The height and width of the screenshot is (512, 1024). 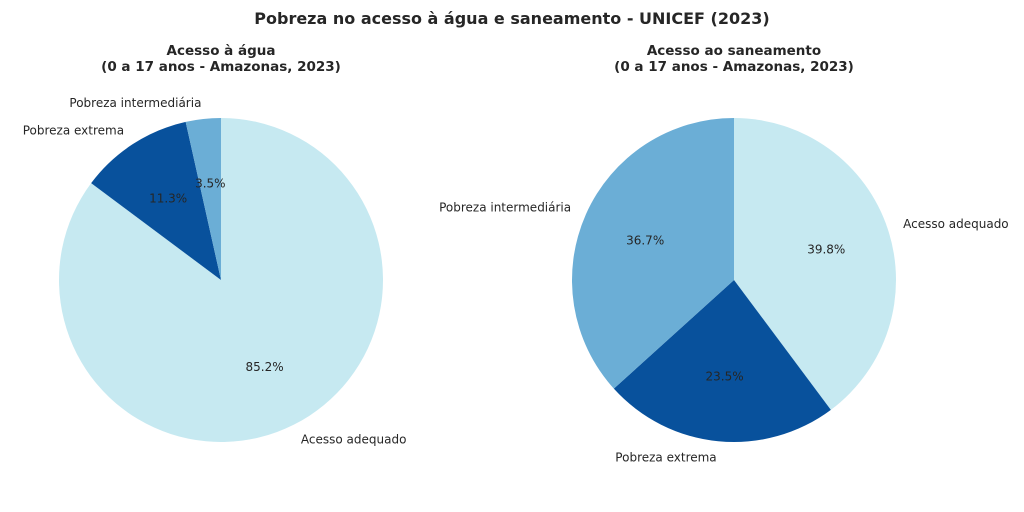 What do you see at coordinates (168, 198) in the screenshot?
I see `slice-percent-label: 11.3%` at bounding box center [168, 198].